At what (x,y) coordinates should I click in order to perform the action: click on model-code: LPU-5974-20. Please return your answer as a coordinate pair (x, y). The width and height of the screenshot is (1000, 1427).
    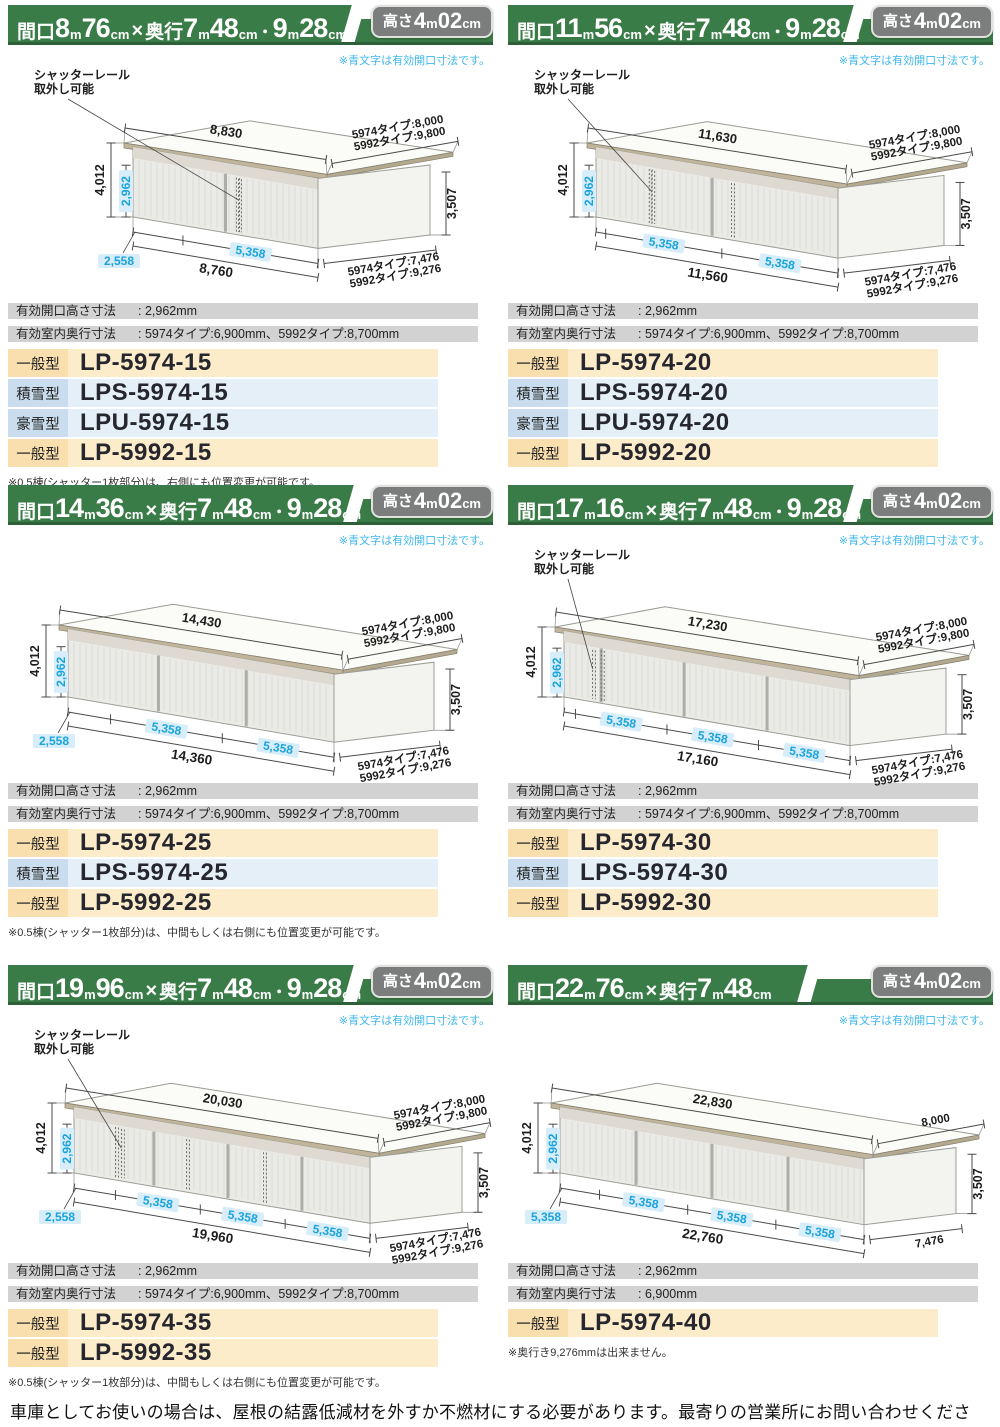
    Looking at the image, I should click on (753, 423).